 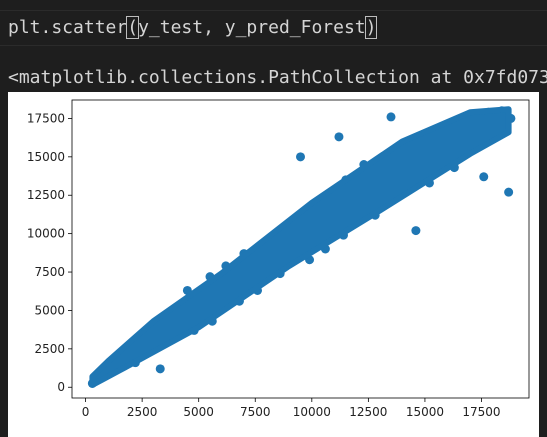 What do you see at coordinates (46, 157) in the screenshot?
I see `y-tick-label: 15000` at bounding box center [46, 157].